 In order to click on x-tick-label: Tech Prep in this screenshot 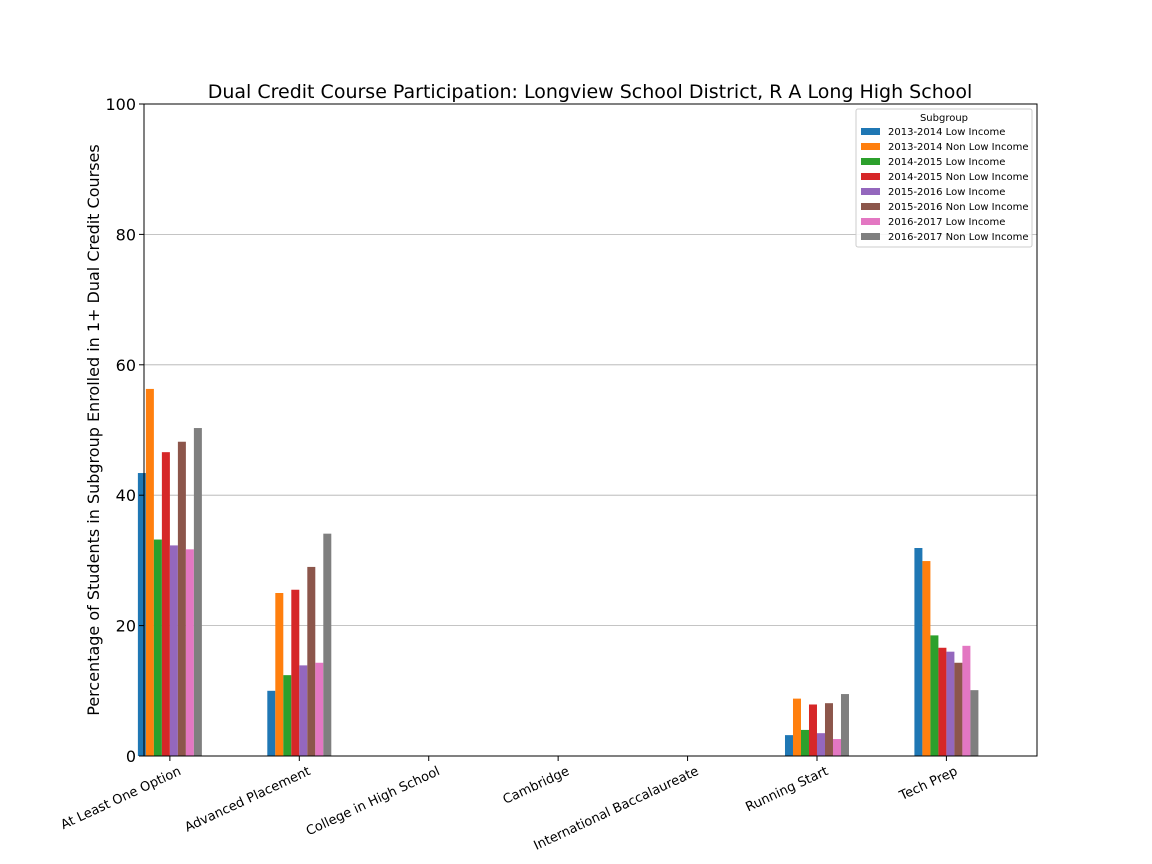, I will do `click(929, 784)`.